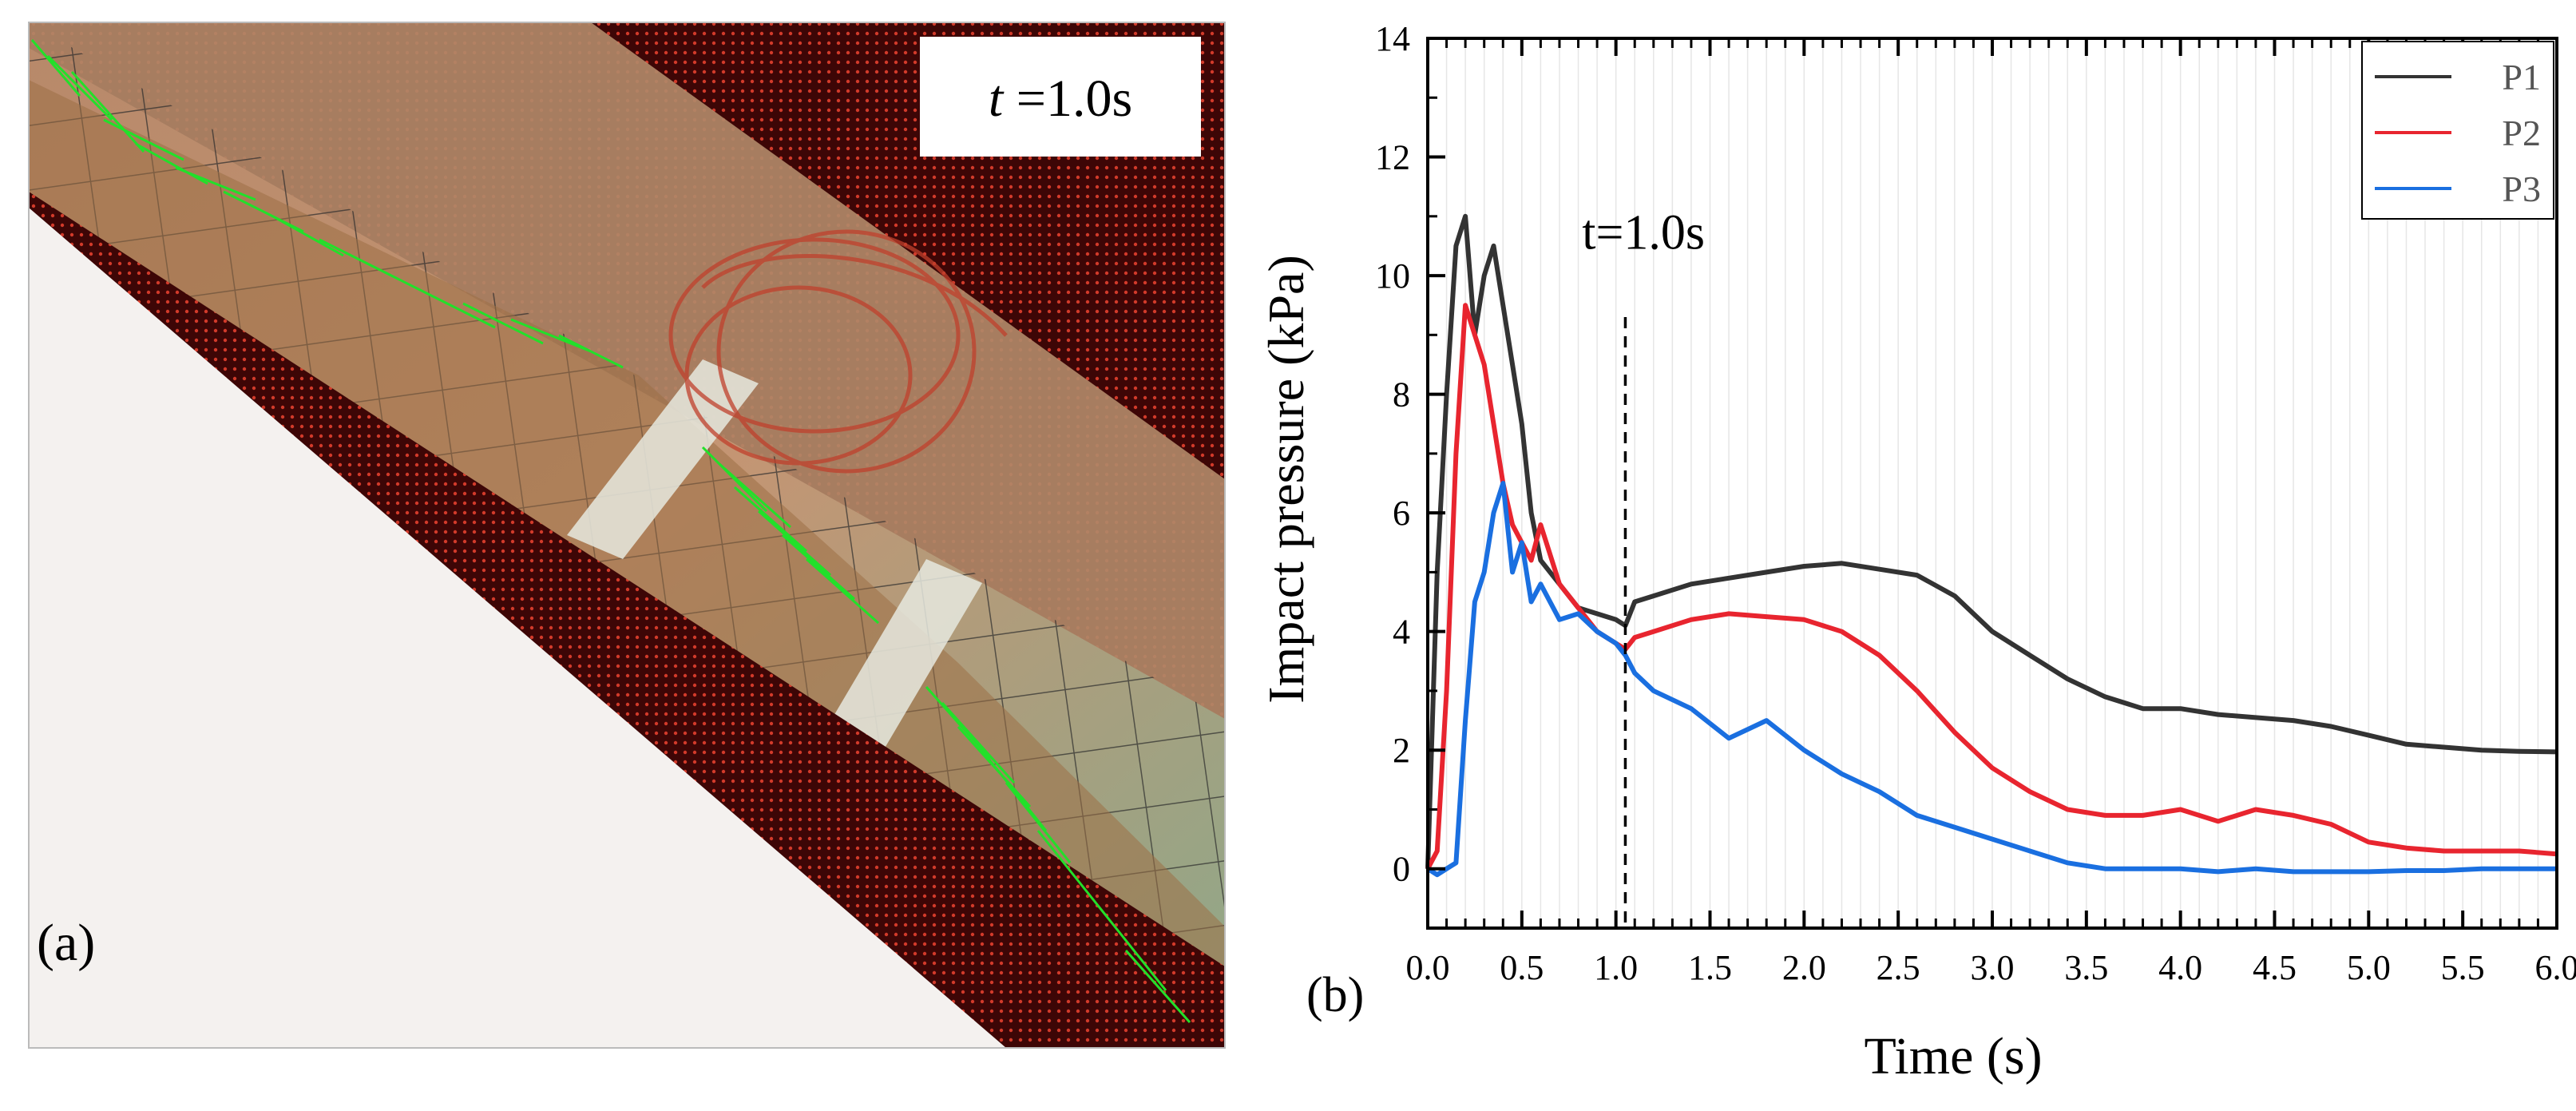 Image resolution: width=2576 pixels, height=1111 pixels. I want to click on y-tick-label: 0, so click(1401, 869).